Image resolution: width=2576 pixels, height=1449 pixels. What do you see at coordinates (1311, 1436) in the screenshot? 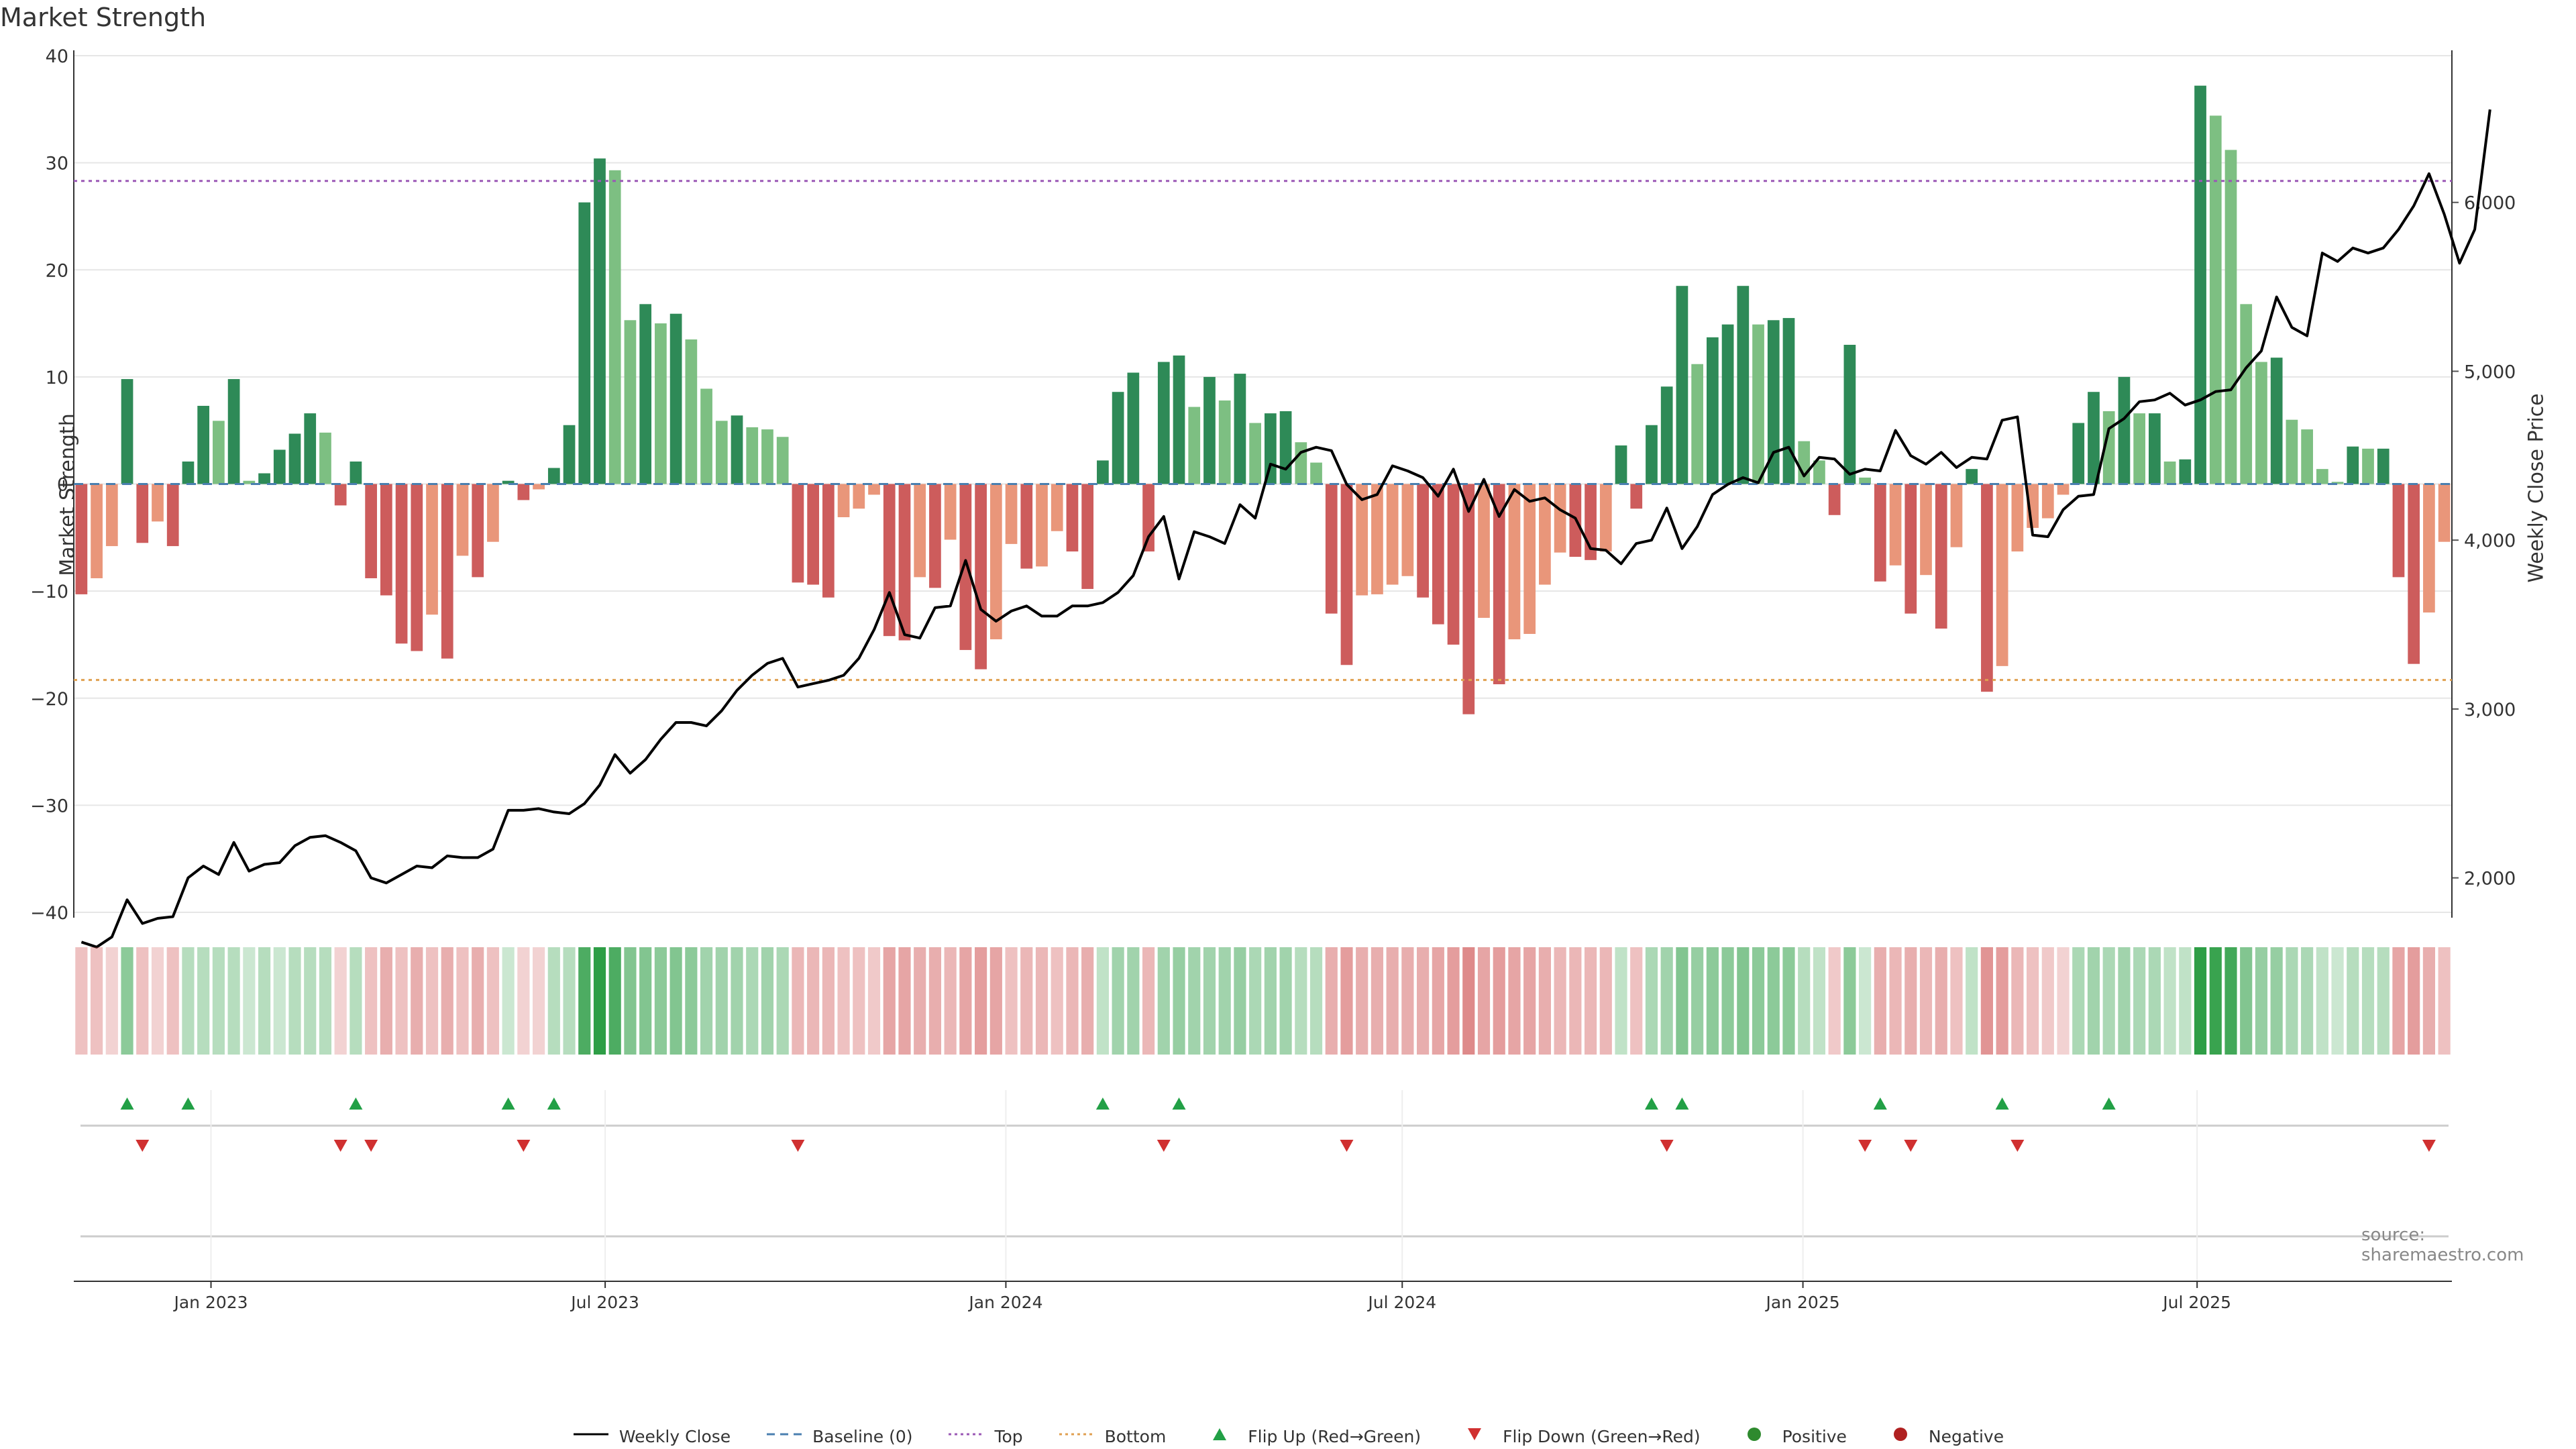
I see `legend-item-flip-up: Flip Up (Red→Green)` at bounding box center [1311, 1436].